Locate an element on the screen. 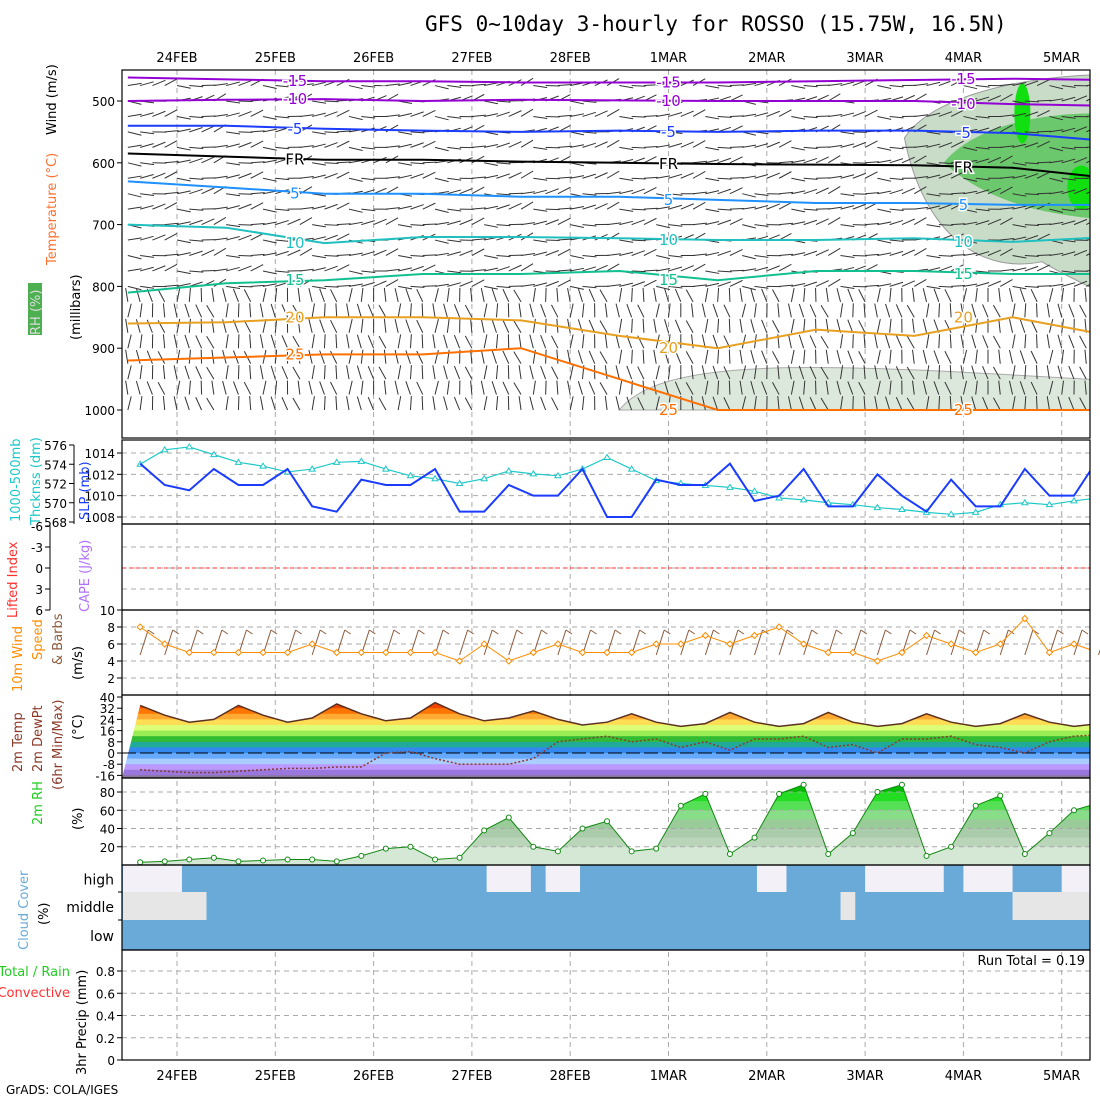 Image resolution: width=1100 pixels, height=1100 pixels. temp-tick-label: 24 is located at coordinates (107, 720).